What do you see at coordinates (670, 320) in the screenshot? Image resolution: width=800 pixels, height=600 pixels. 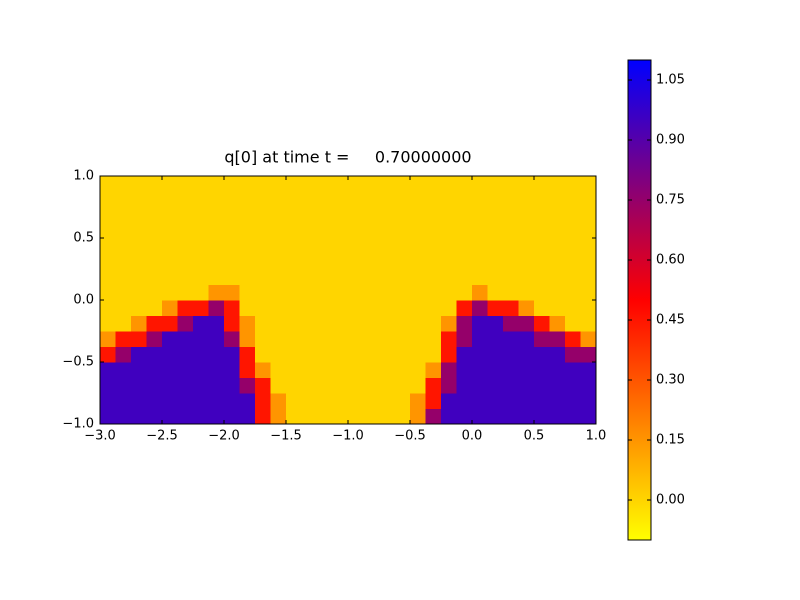 I see `colorbar-tick-label: 0.45` at bounding box center [670, 320].